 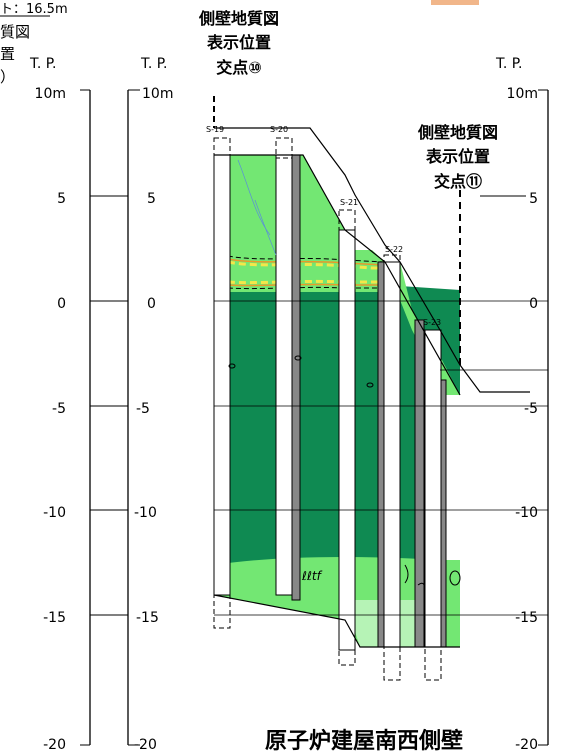 I want to click on scale-center-m15: -15, so click(x=147, y=618).